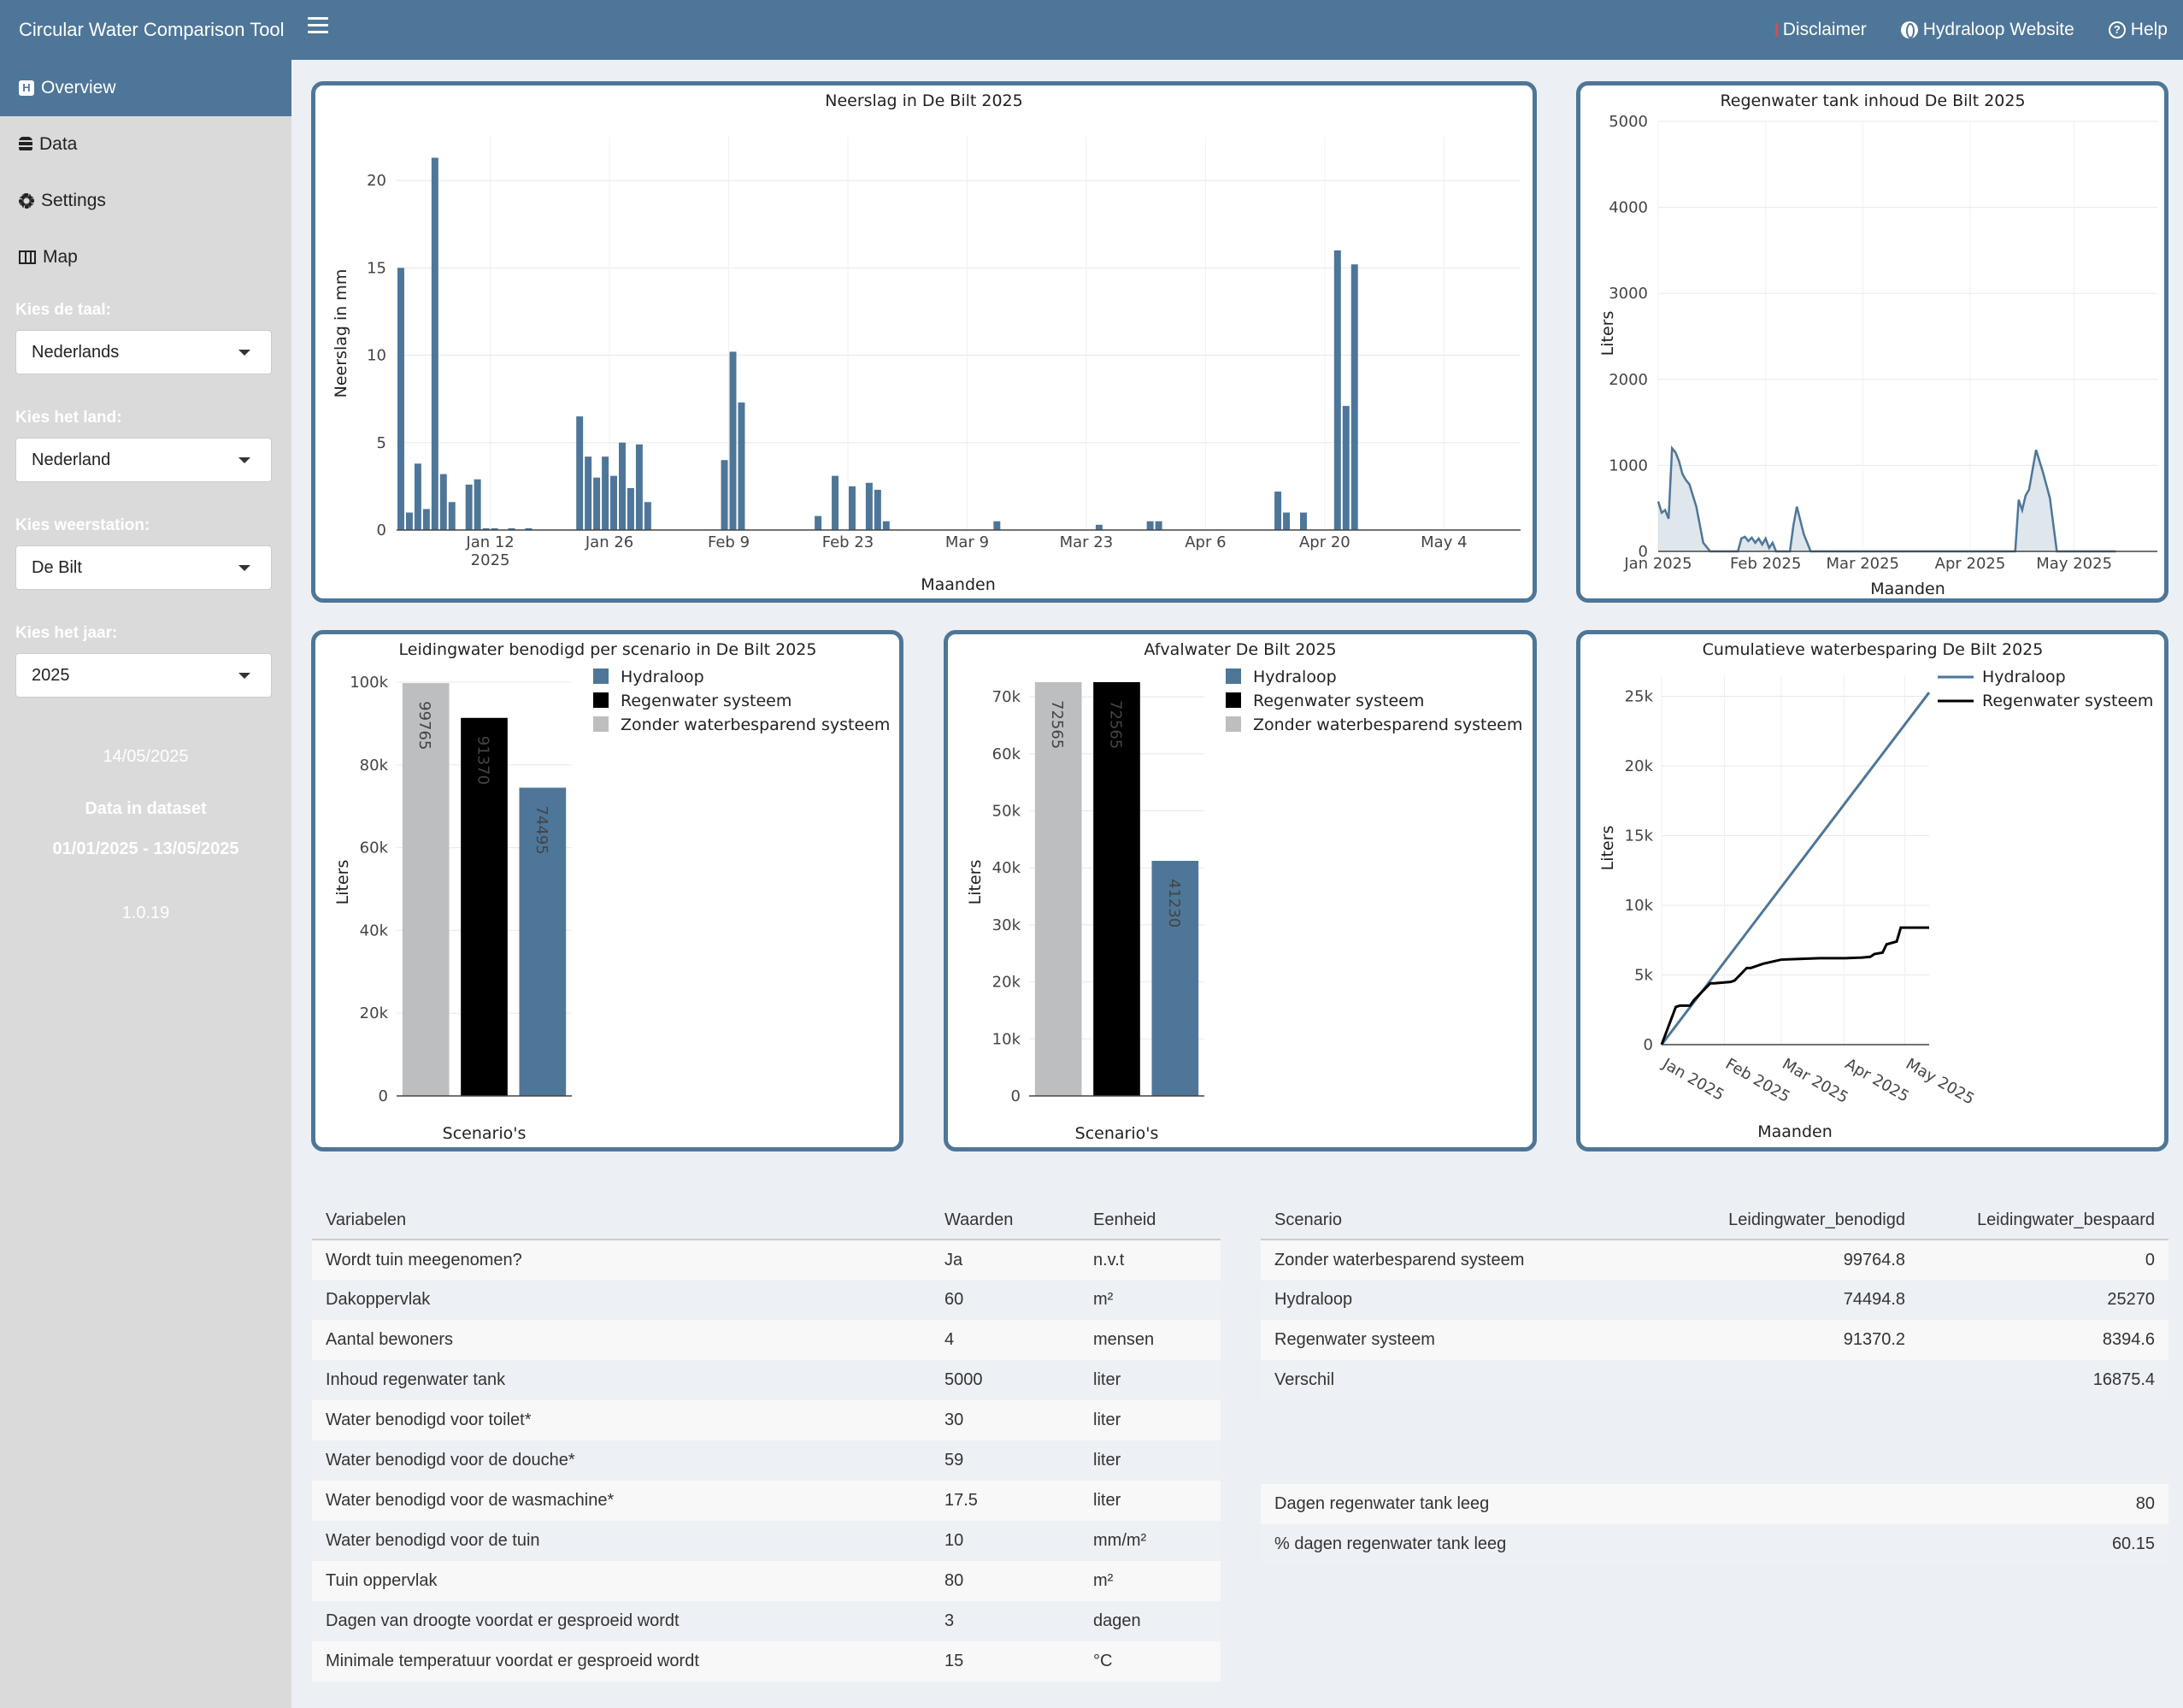 The image size is (2183, 1708). I want to click on sidebar-item-label: Settings, so click(73, 201).